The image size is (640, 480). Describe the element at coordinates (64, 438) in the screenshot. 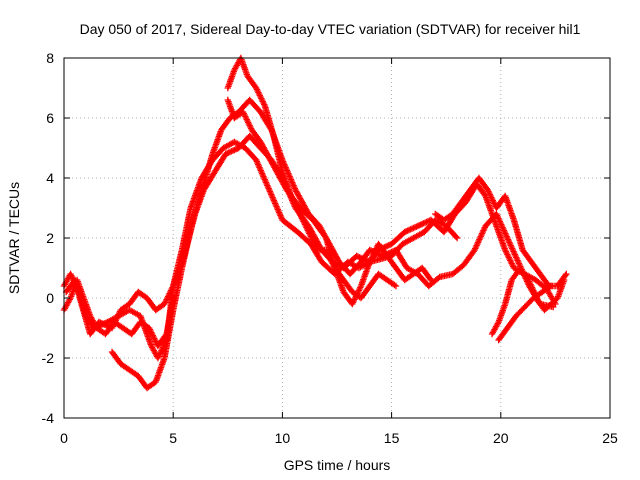

I see `x-tick-label: 0` at that location.